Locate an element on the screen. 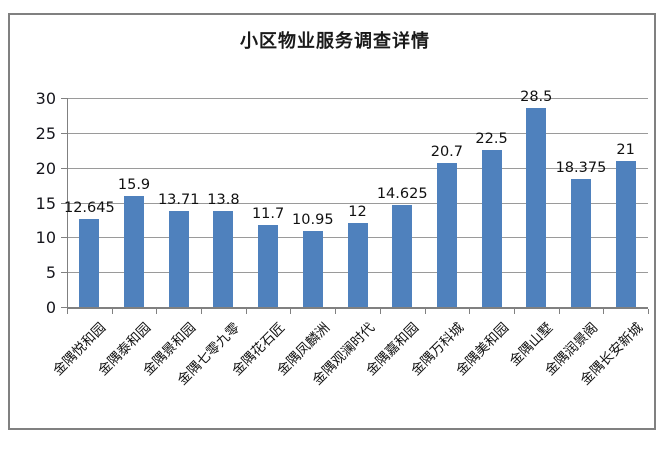 The width and height of the screenshot is (670, 450). y-axis-tick-label: 0 is located at coordinates (50, 307).